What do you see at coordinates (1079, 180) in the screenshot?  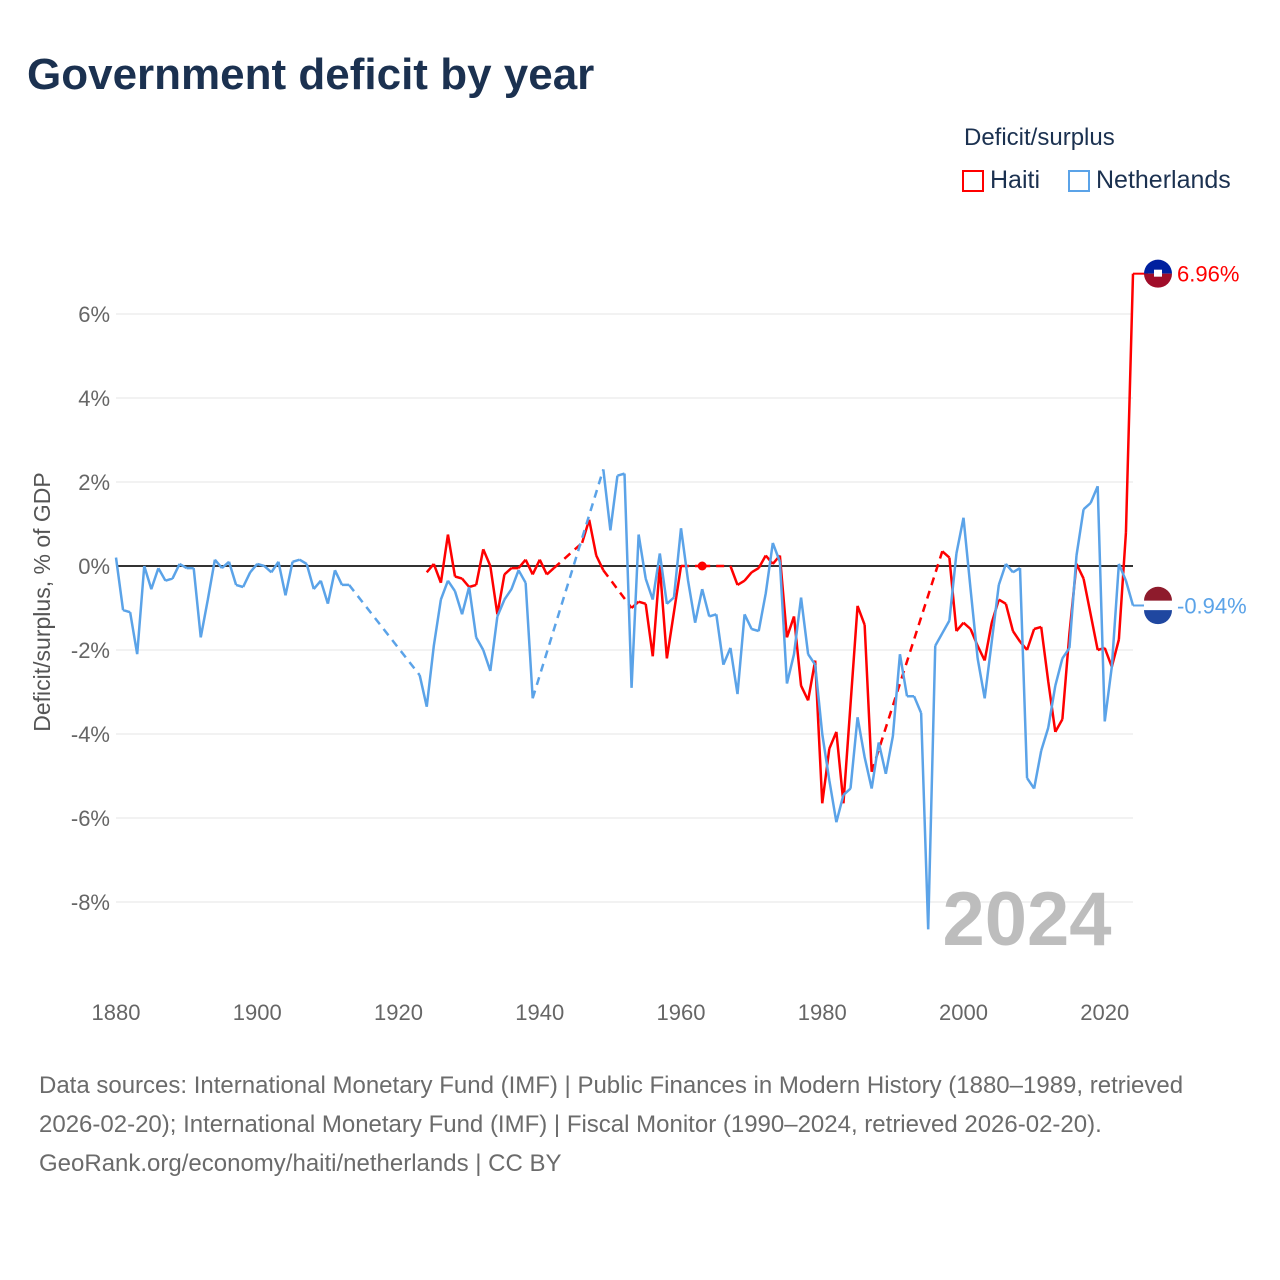 I see `legend-swatch-netherlands` at bounding box center [1079, 180].